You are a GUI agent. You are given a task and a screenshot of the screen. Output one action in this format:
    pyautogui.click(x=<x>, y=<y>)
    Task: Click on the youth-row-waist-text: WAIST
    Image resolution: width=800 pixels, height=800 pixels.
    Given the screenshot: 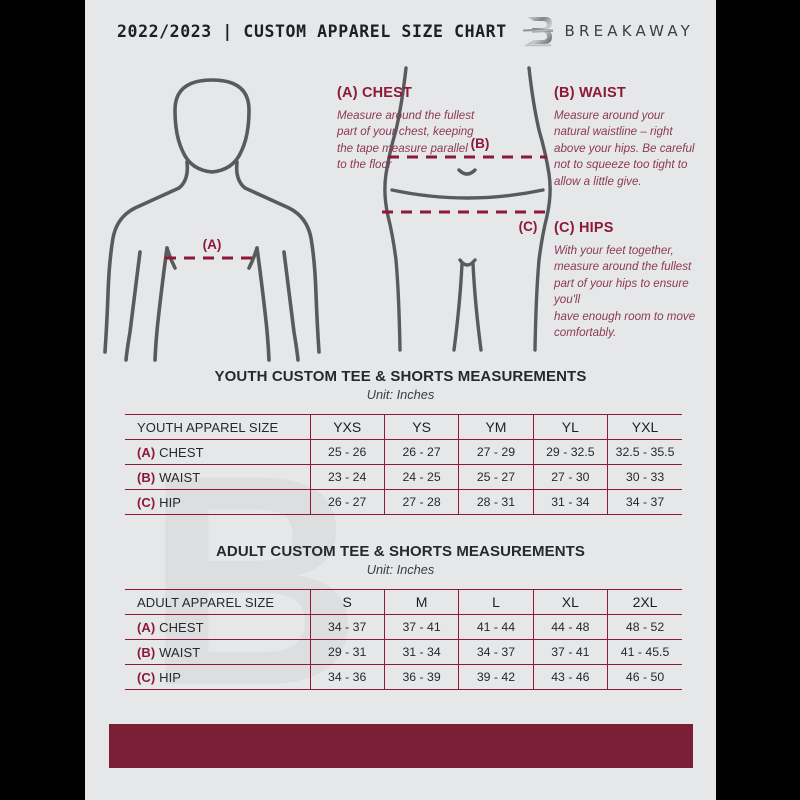 What is the action you would take?
    pyautogui.click(x=180, y=477)
    